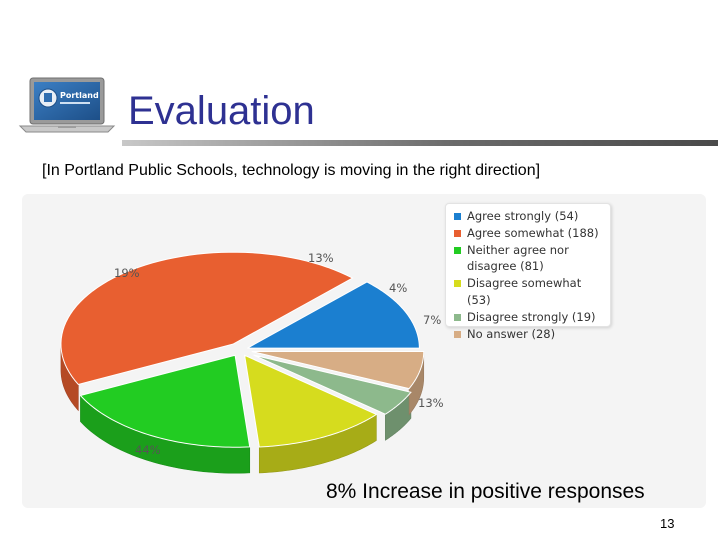 The image size is (720, 540). I want to click on legend-label: No answer (28), so click(511, 333).